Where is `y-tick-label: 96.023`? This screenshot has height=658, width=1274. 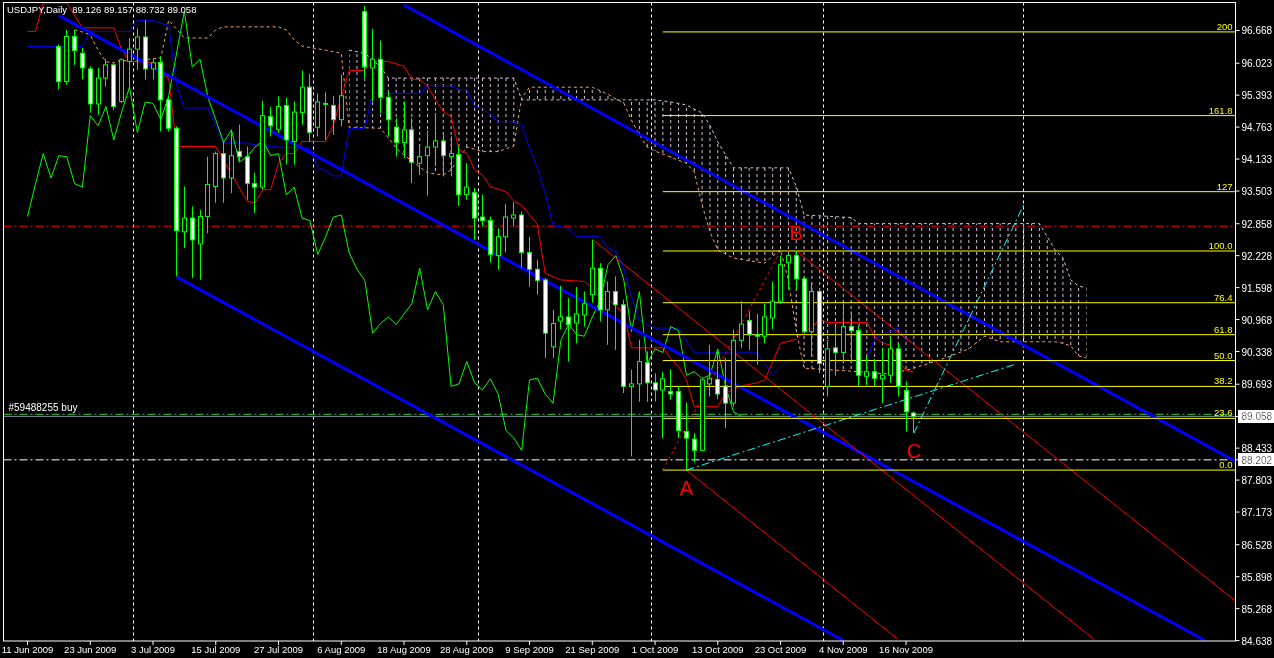
y-tick-label: 96.023 is located at coordinates (1257, 63).